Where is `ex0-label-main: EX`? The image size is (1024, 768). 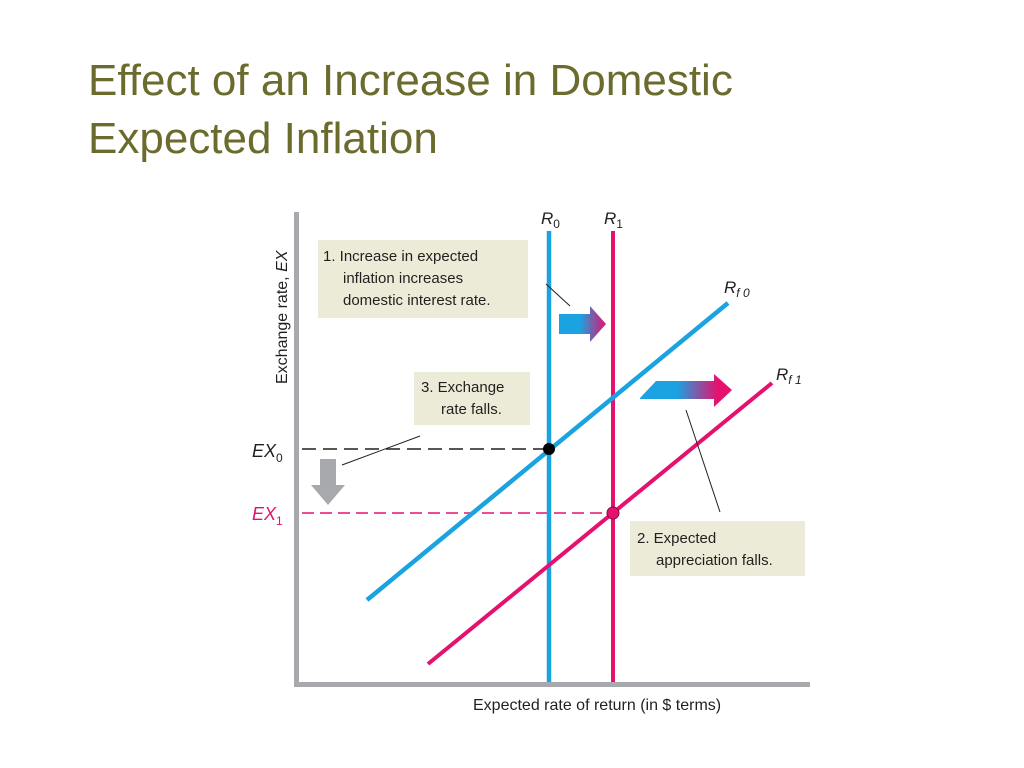 ex0-label-main: EX is located at coordinates (264, 451).